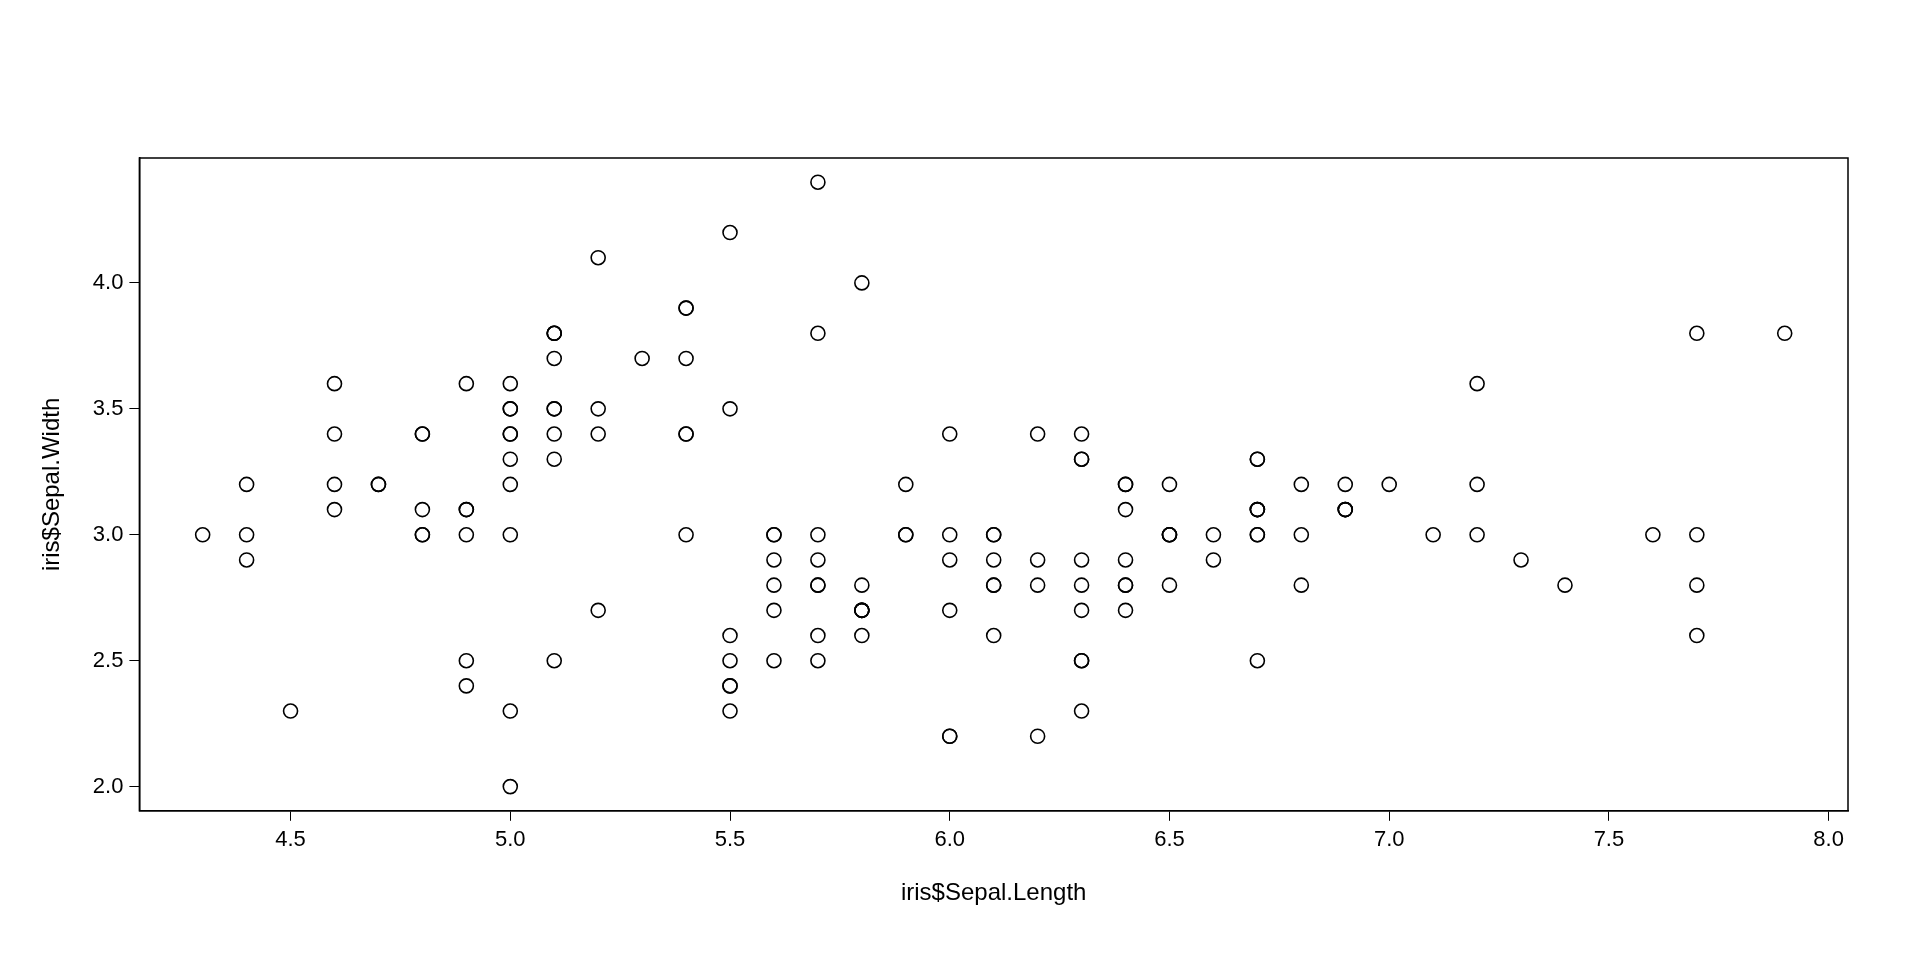 The image size is (1920, 960). I want to click on y-tick-label: 3.0, so click(108, 533).